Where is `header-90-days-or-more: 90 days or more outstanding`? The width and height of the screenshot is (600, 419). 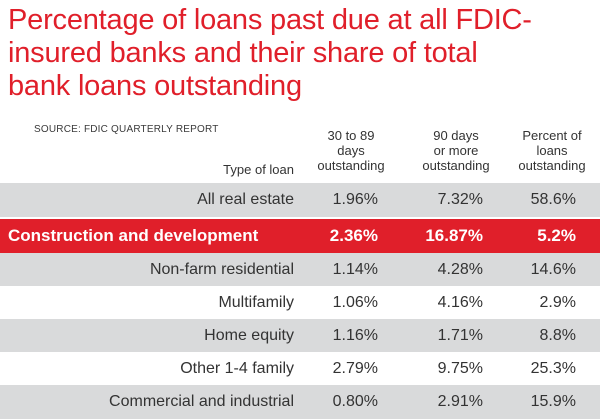 header-90-days-or-more: 90 days or more outstanding is located at coordinates (456, 150).